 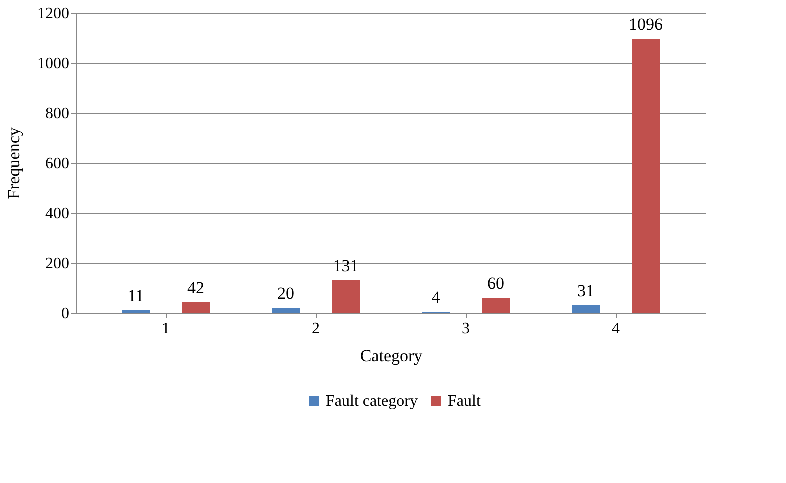 What do you see at coordinates (54, 14) in the screenshot?
I see `y-tick-label: 1200` at bounding box center [54, 14].